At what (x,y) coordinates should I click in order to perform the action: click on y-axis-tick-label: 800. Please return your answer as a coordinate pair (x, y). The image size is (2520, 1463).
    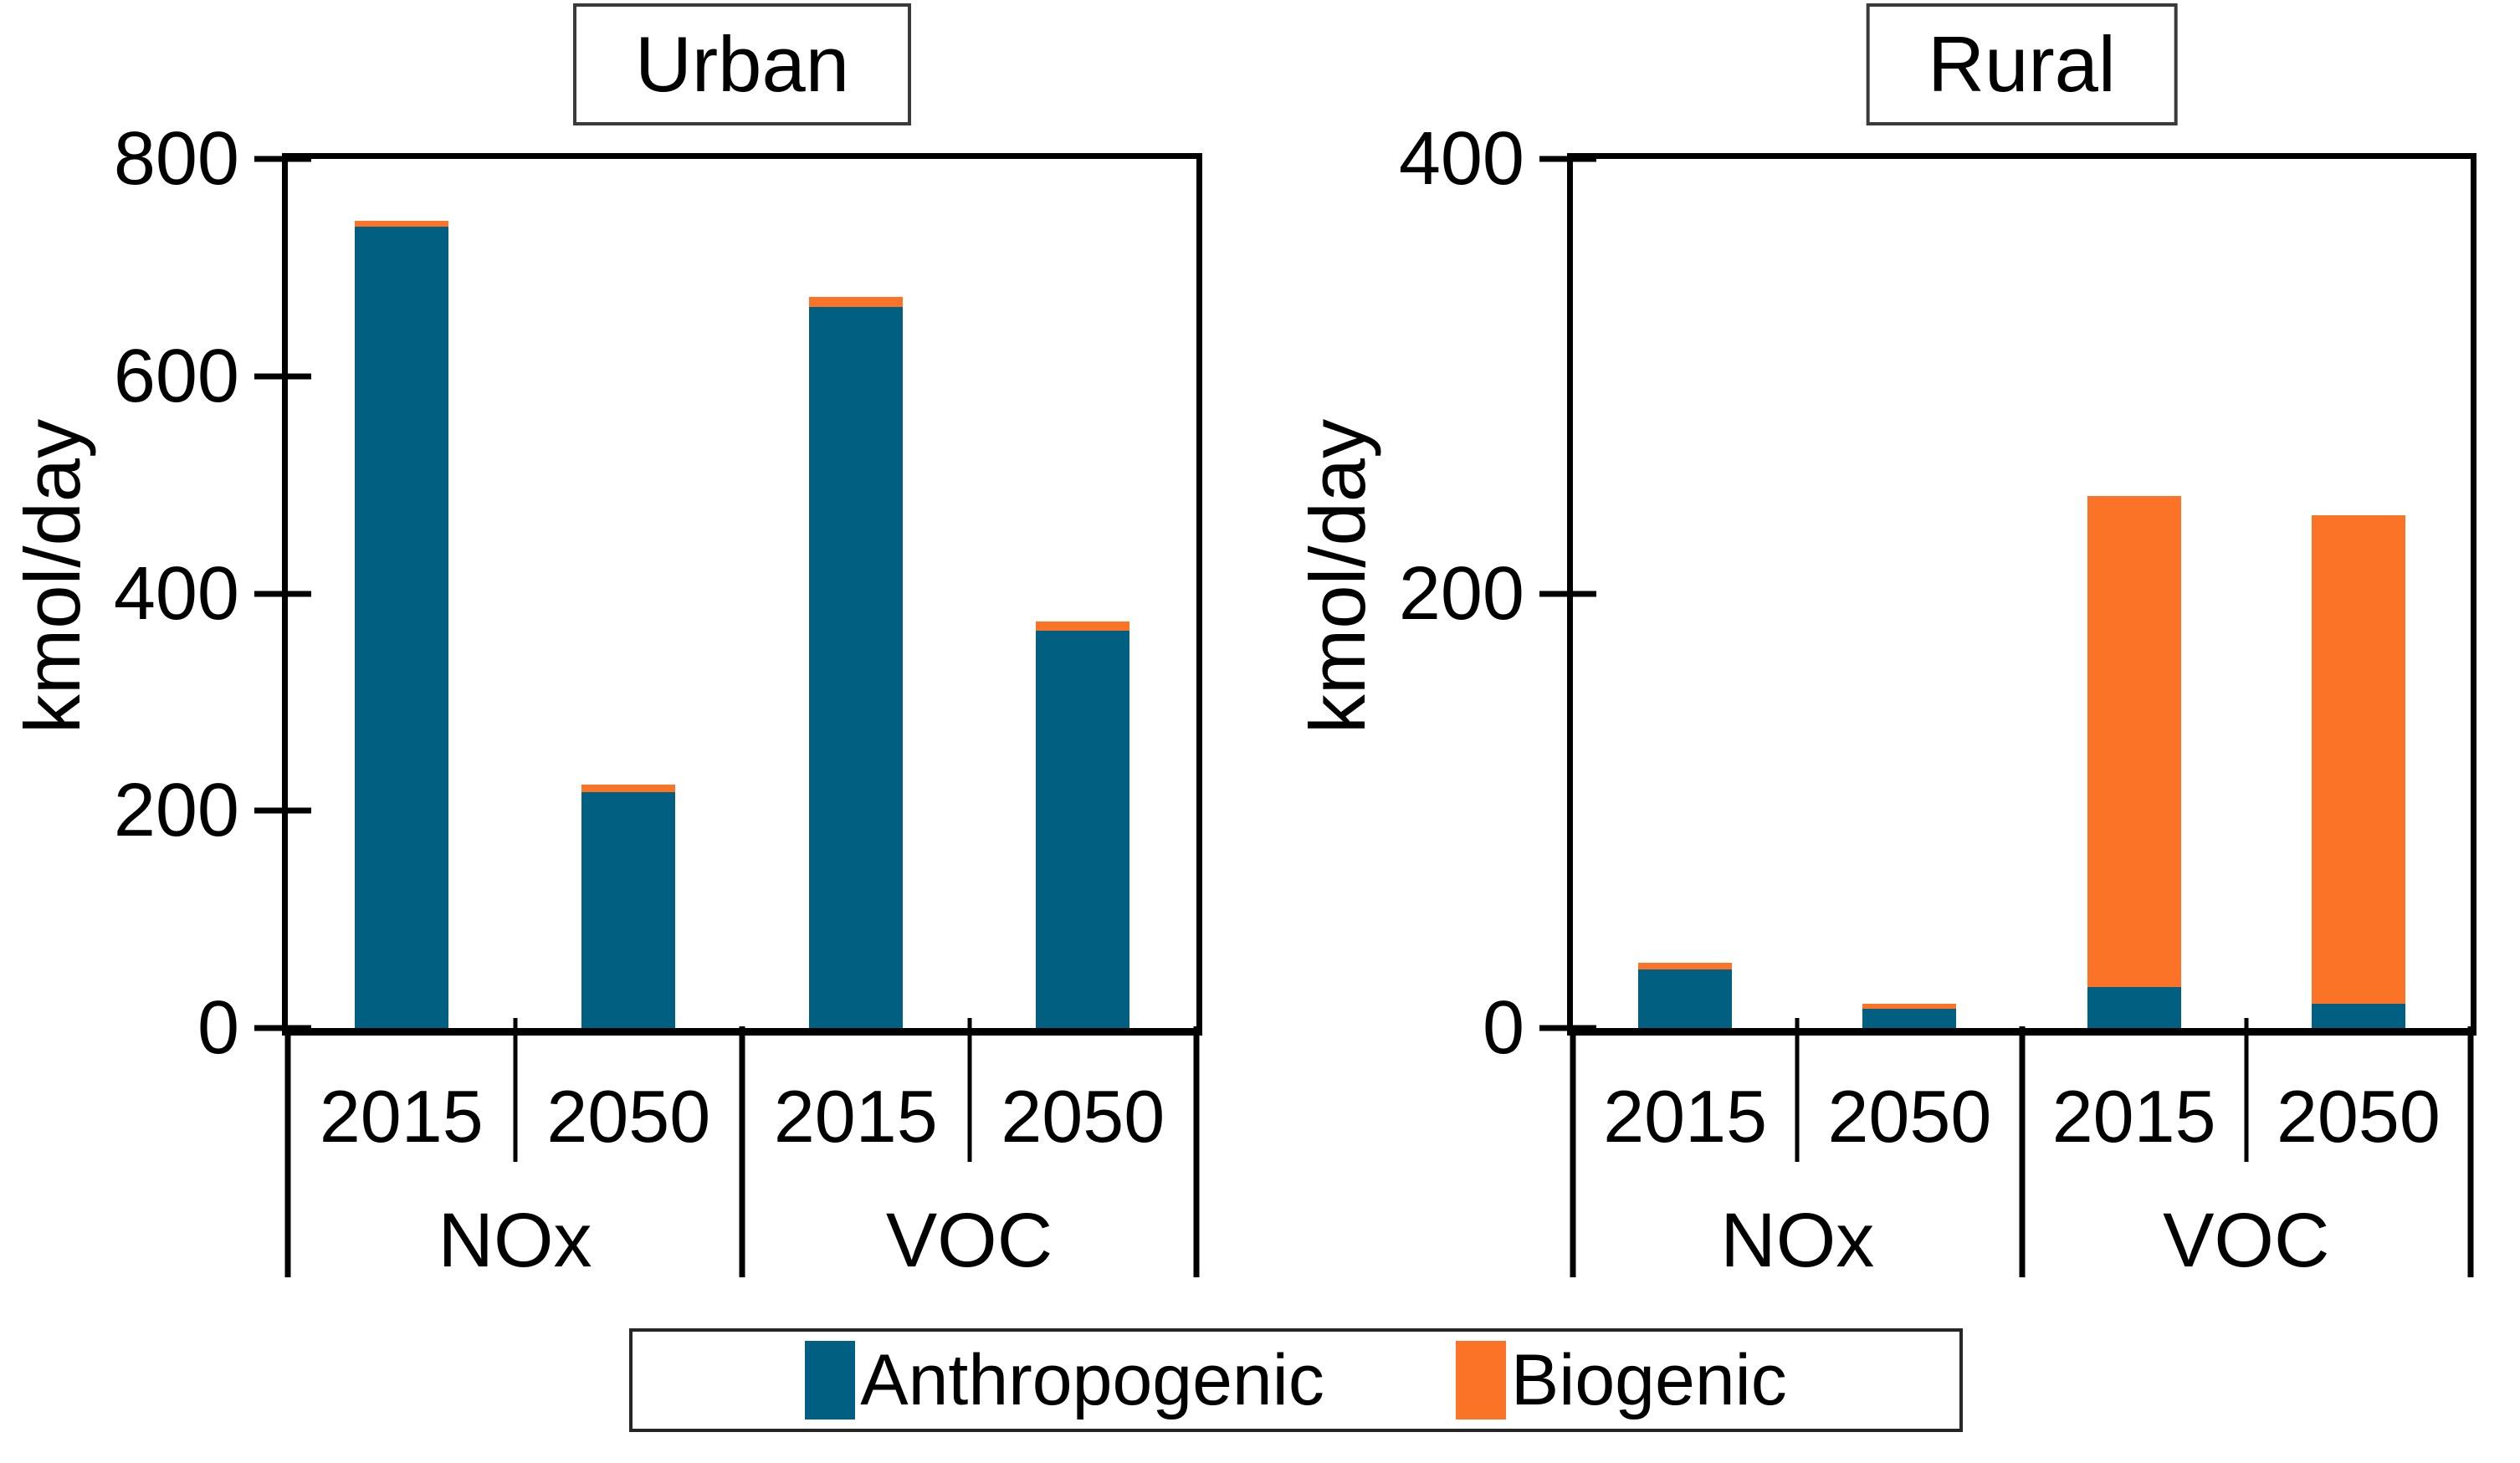
    Looking at the image, I should click on (176, 159).